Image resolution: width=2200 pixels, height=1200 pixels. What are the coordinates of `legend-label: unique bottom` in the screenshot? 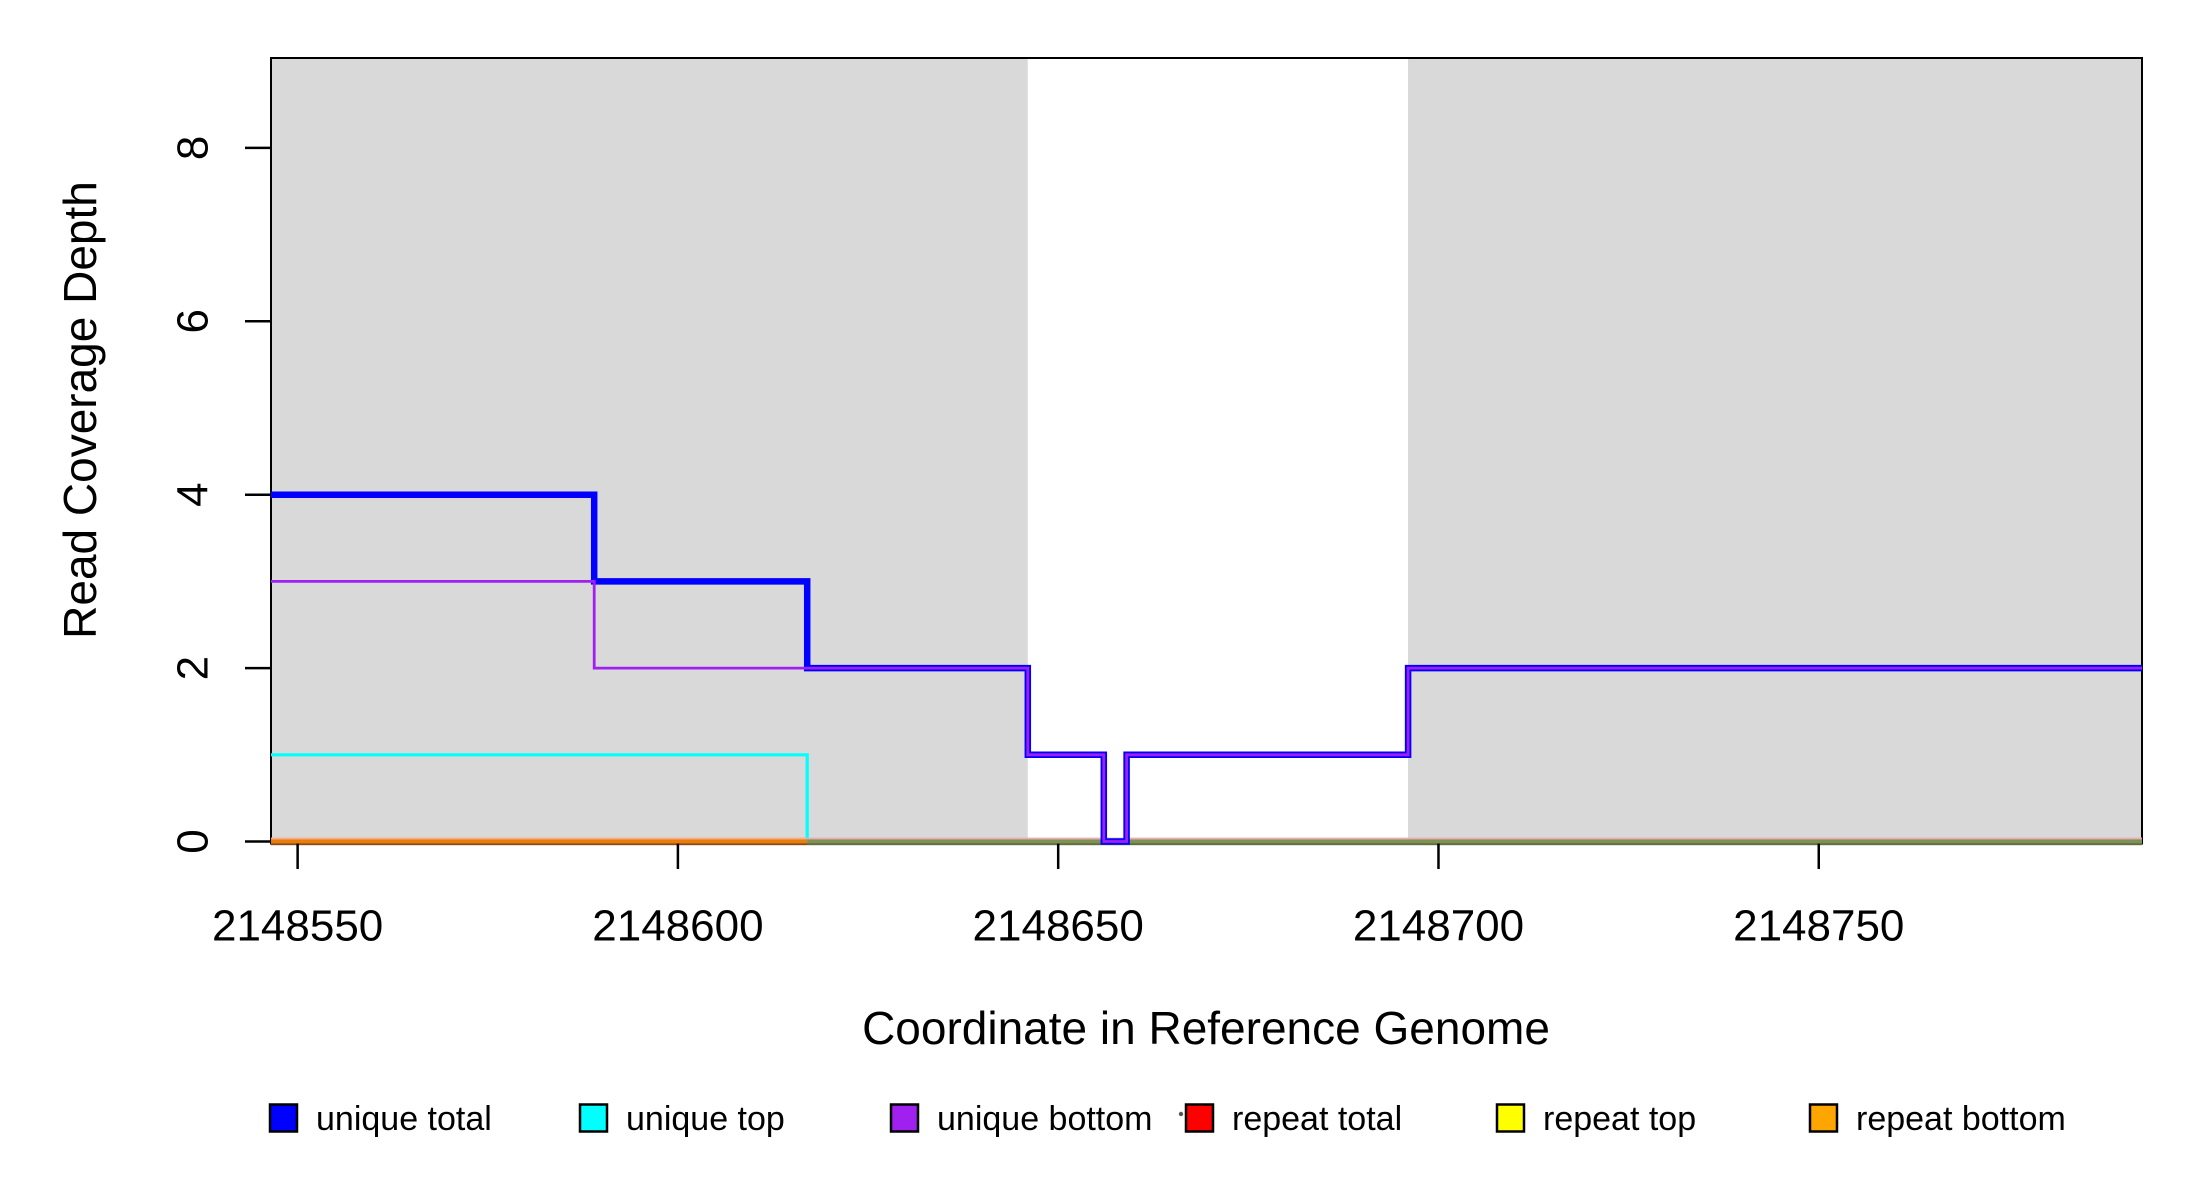 It's located at (1045, 1119).